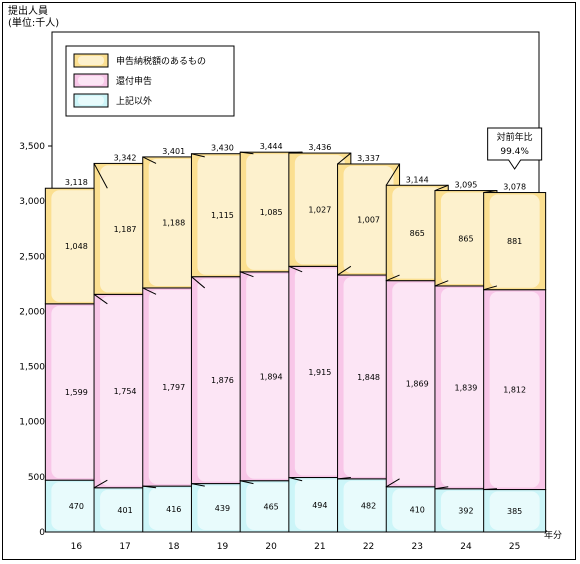 The width and height of the screenshot is (580, 564). I want to click on data-label: 1,848, so click(368, 377).